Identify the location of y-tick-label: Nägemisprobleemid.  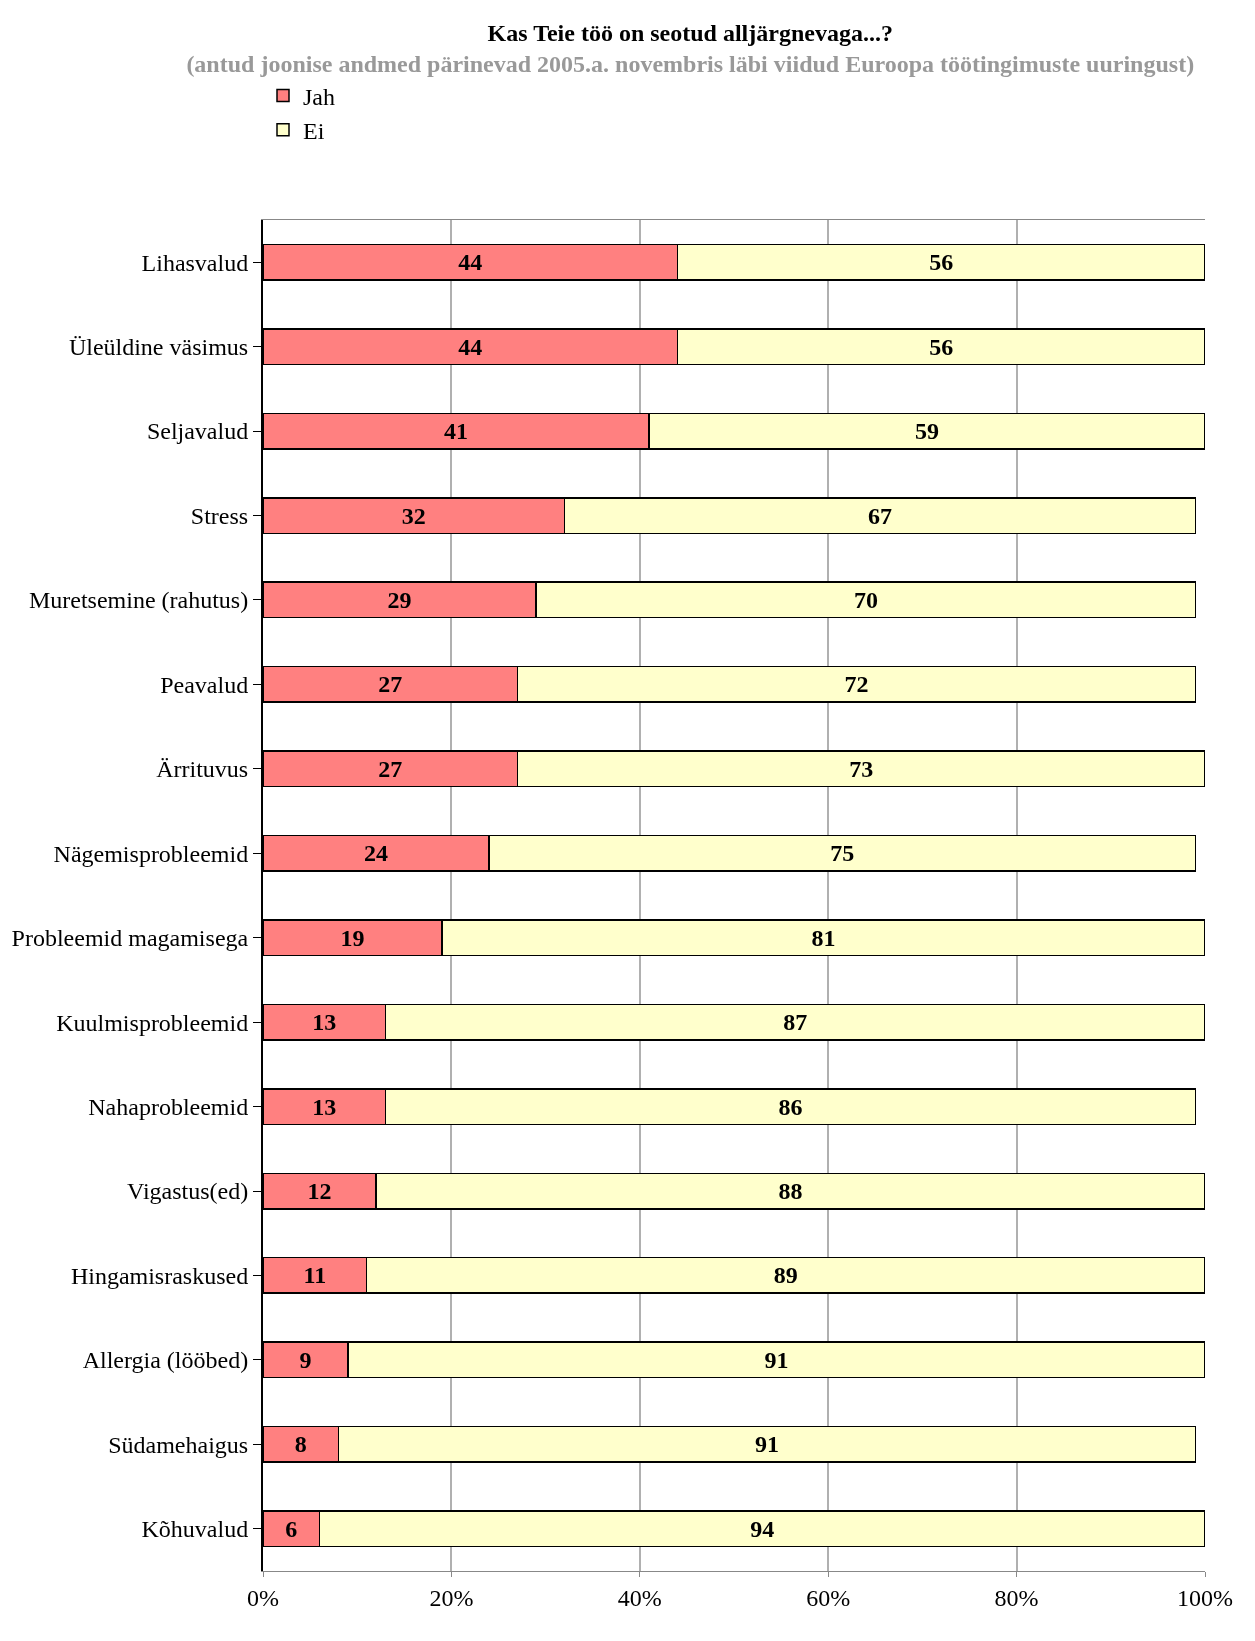
(151, 853).